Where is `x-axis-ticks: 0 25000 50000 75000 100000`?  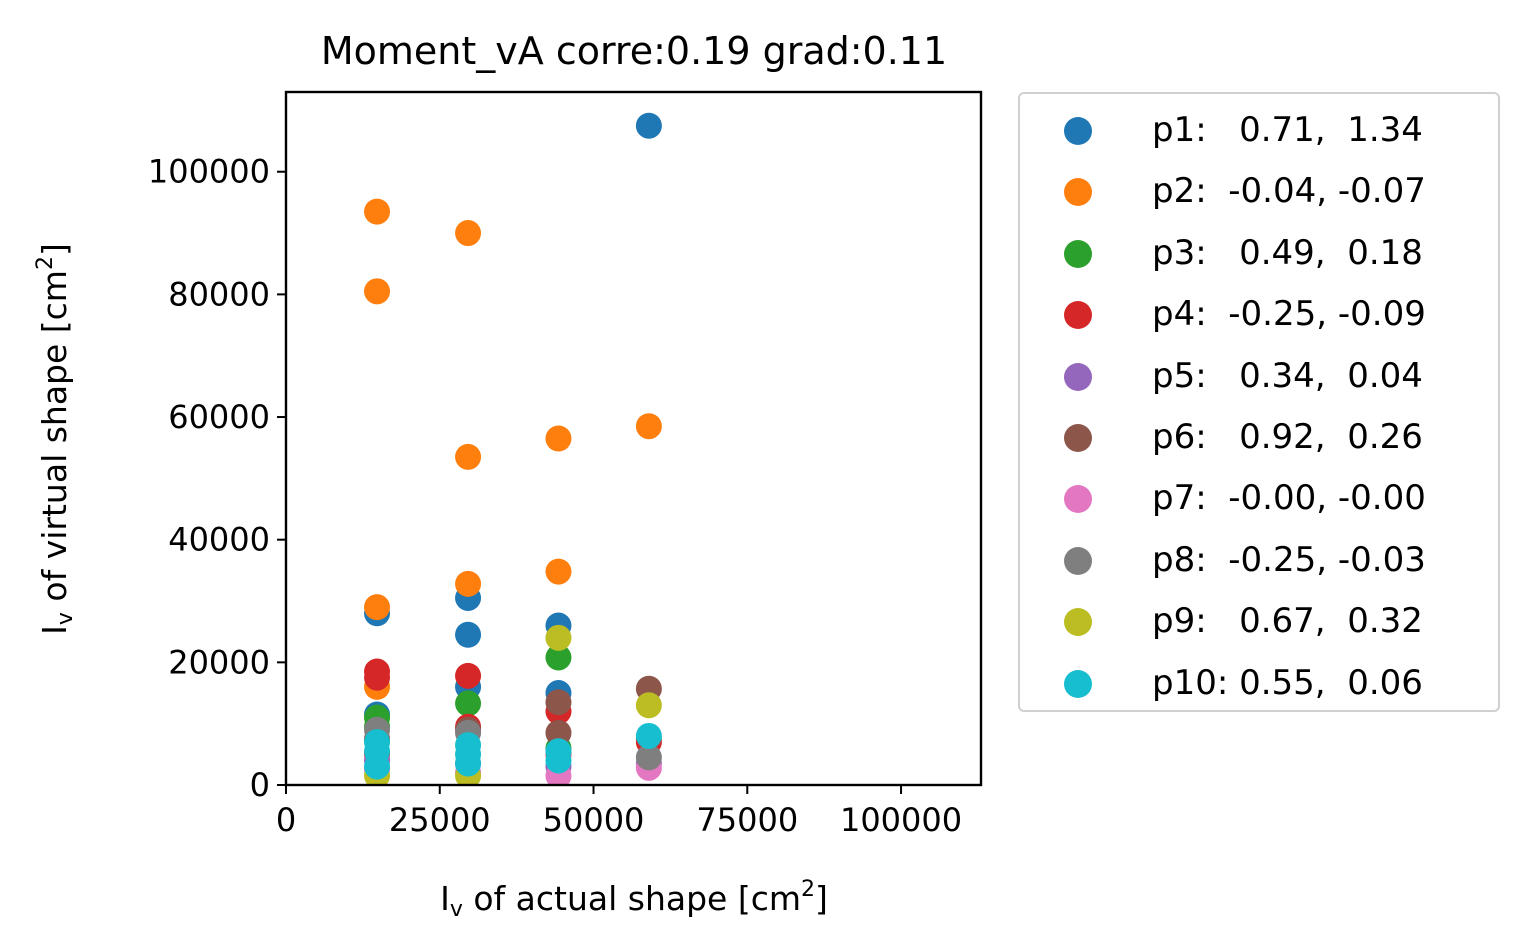
x-axis-ticks: 0 25000 50000 75000 100000 is located at coordinates (619, 812).